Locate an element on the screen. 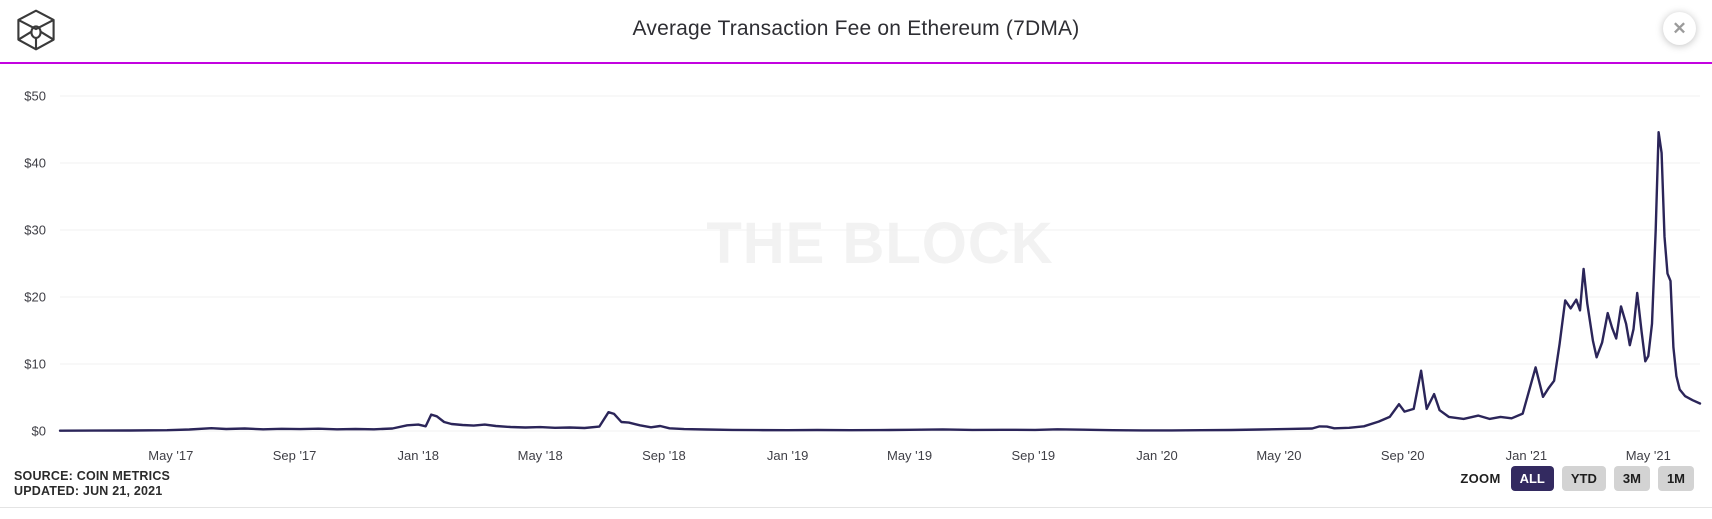 This screenshot has height=519, width=1712. x-tick-label: Sep '19 is located at coordinates (1033, 455).